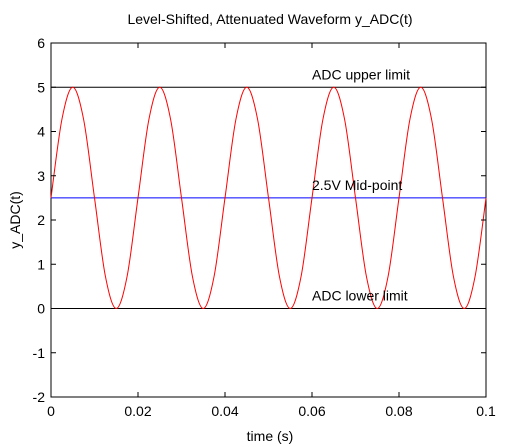 This screenshot has width=506, height=447. I want to click on y-tick-label: 1, so click(41, 264).